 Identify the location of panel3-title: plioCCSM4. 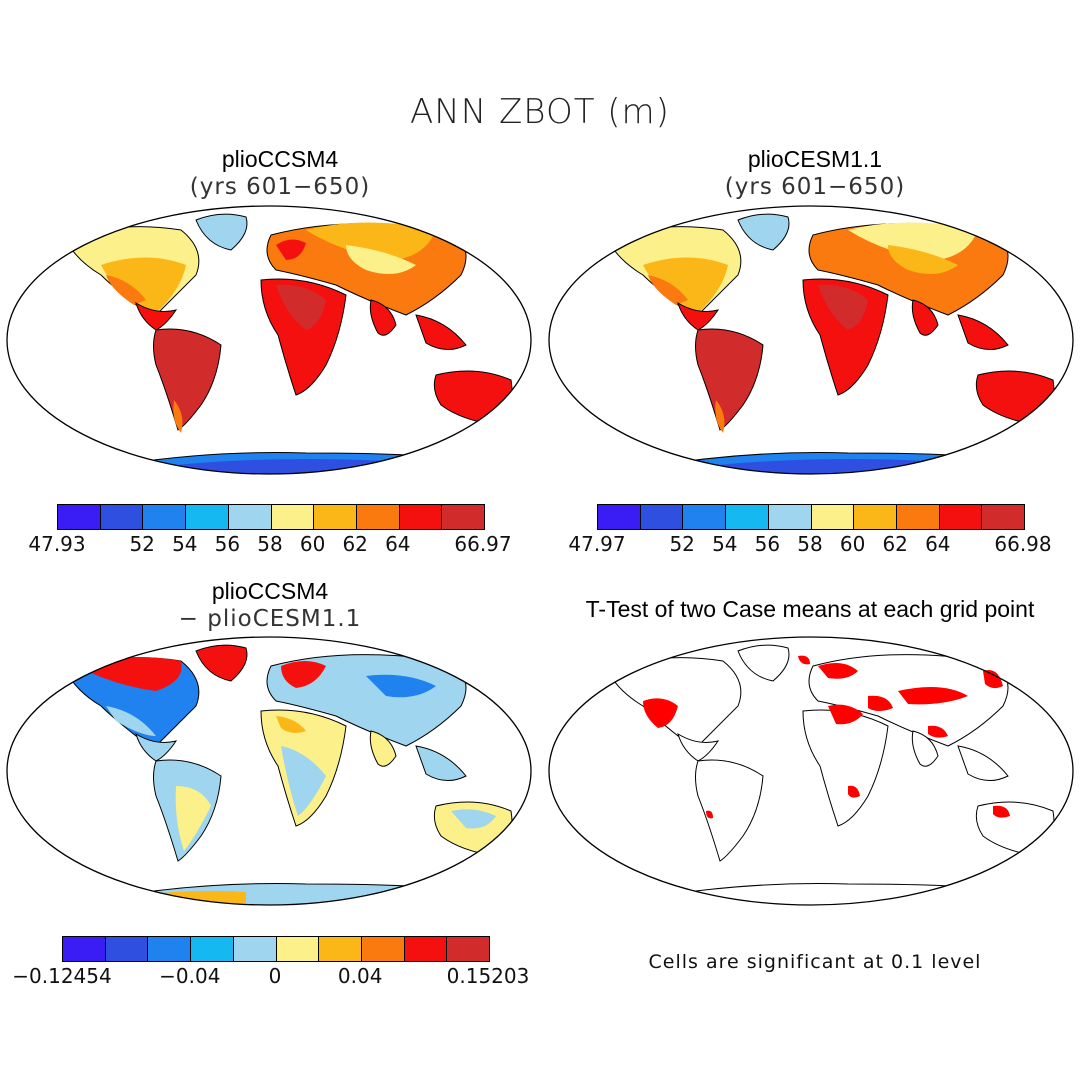
(270, 591).